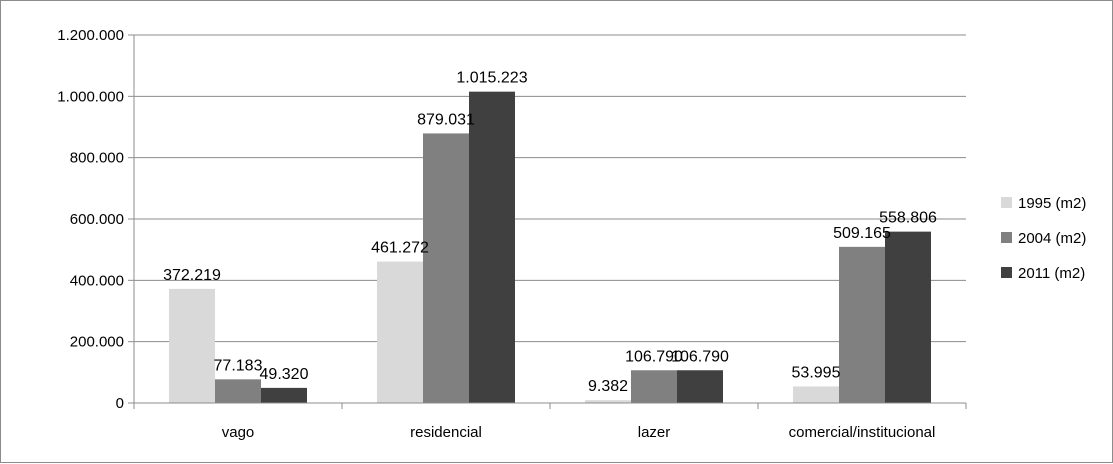 The height and width of the screenshot is (464, 1113). What do you see at coordinates (120, 403) in the screenshot?
I see `y-tick-label: 0` at bounding box center [120, 403].